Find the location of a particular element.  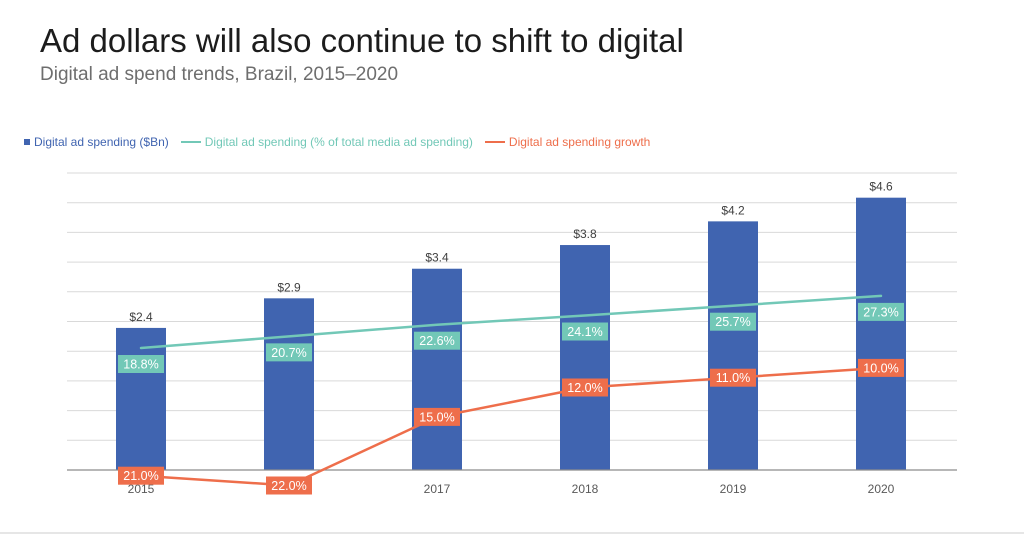

bar-value-label: $3.8 is located at coordinates (585, 234).